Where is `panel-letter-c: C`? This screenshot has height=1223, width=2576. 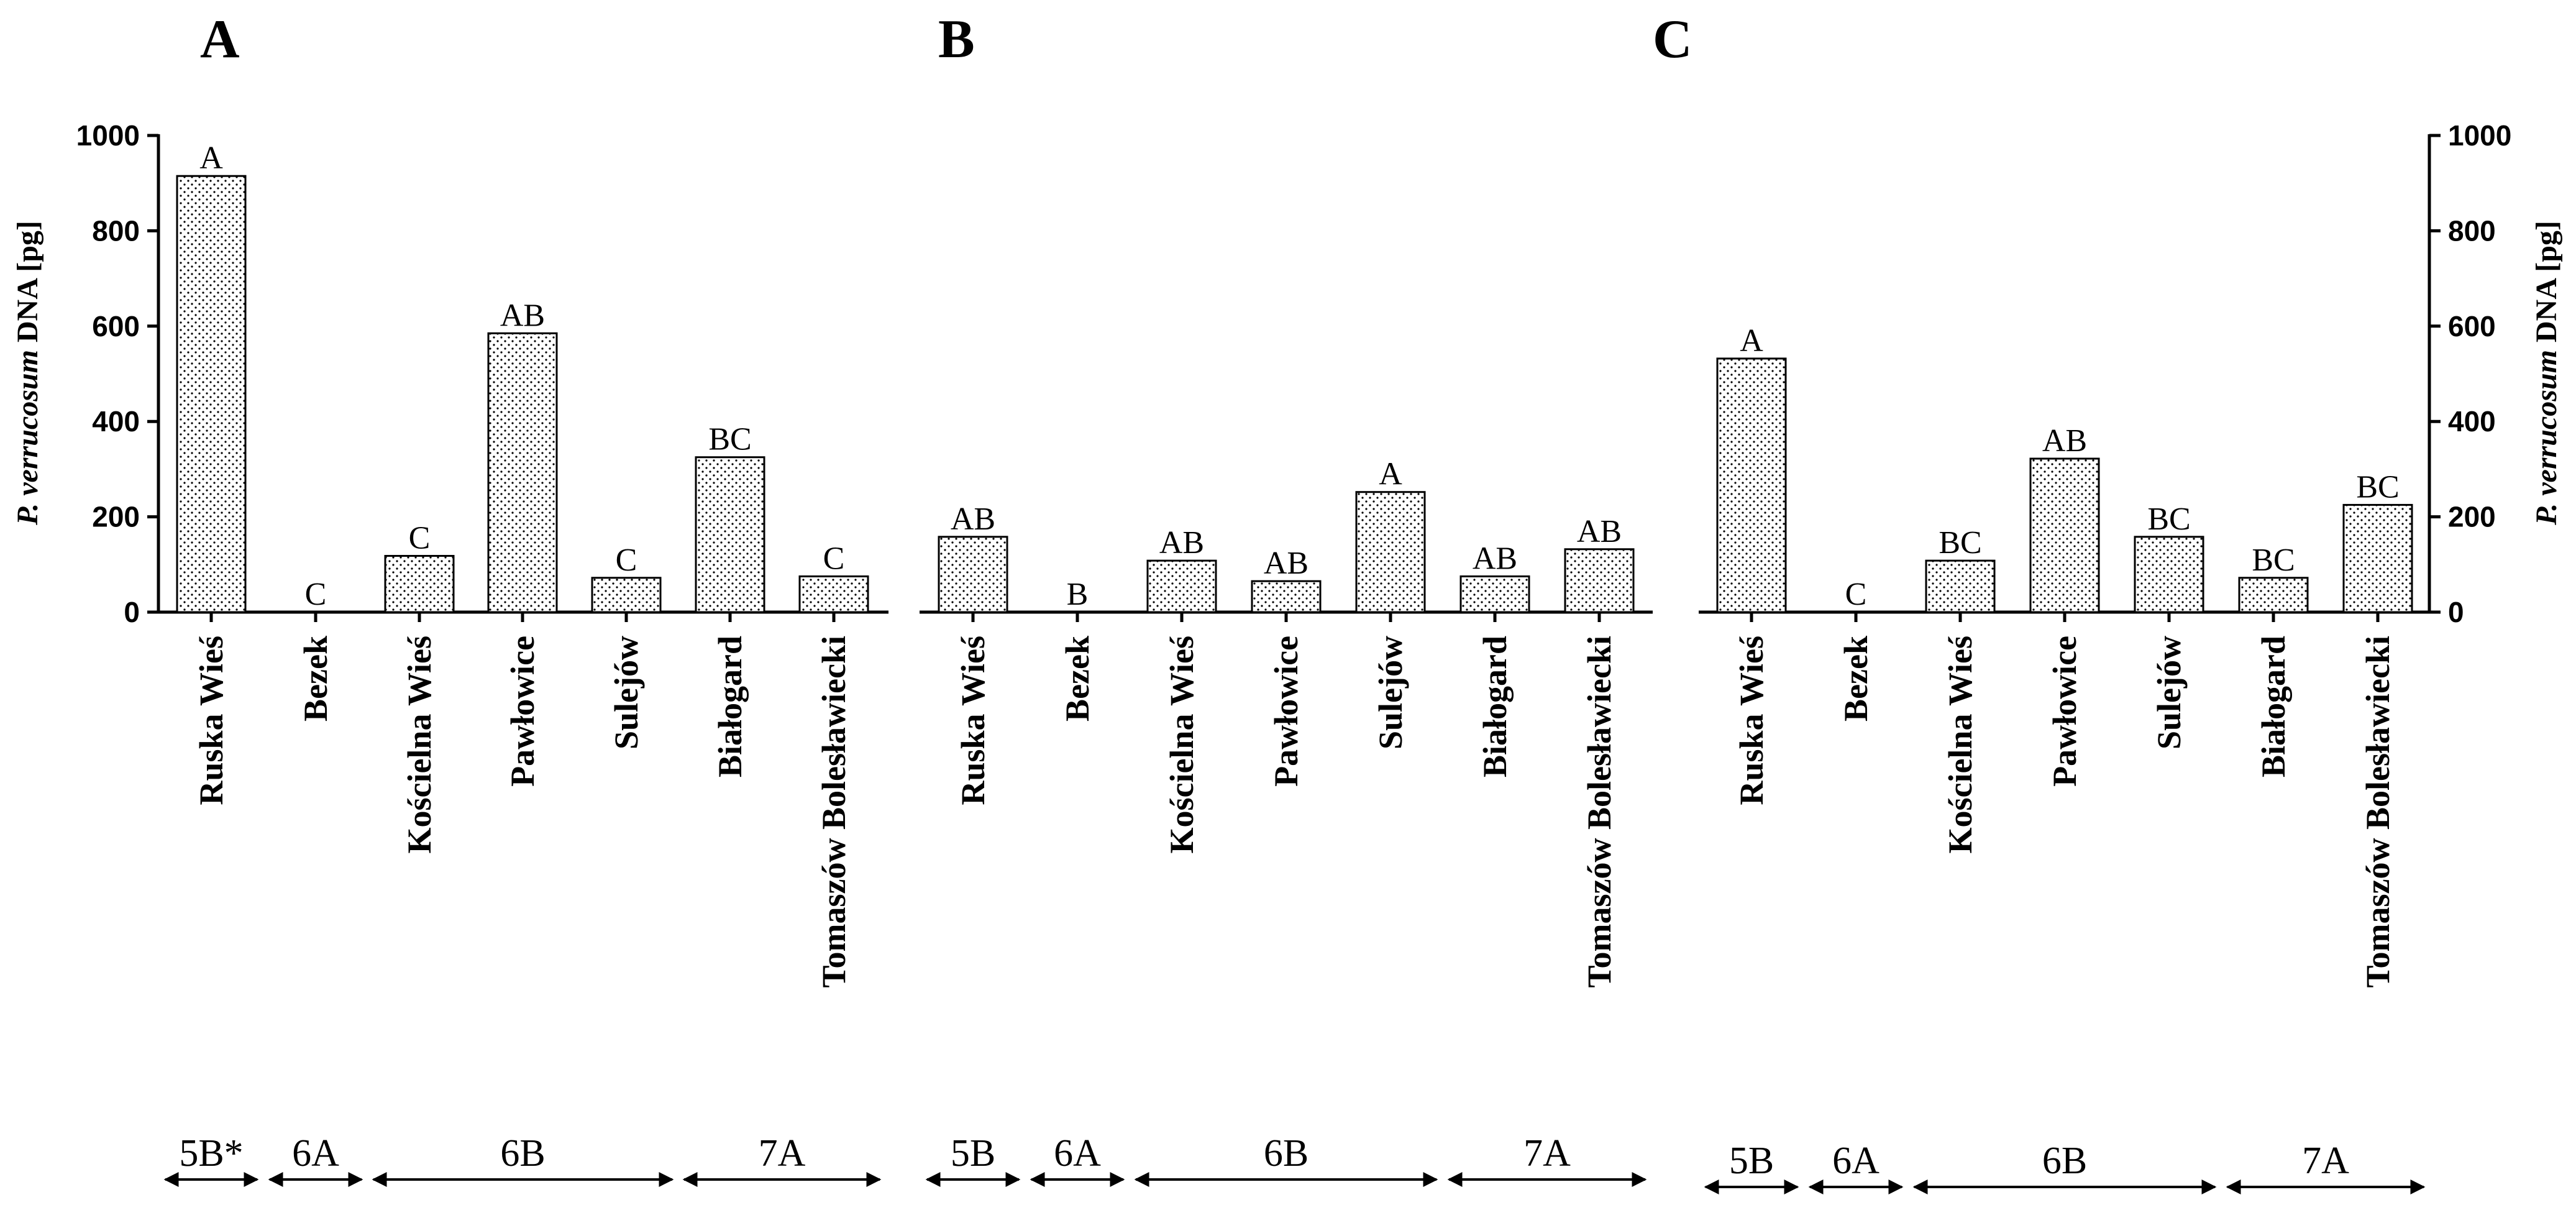
panel-letter-c: C is located at coordinates (1672, 39).